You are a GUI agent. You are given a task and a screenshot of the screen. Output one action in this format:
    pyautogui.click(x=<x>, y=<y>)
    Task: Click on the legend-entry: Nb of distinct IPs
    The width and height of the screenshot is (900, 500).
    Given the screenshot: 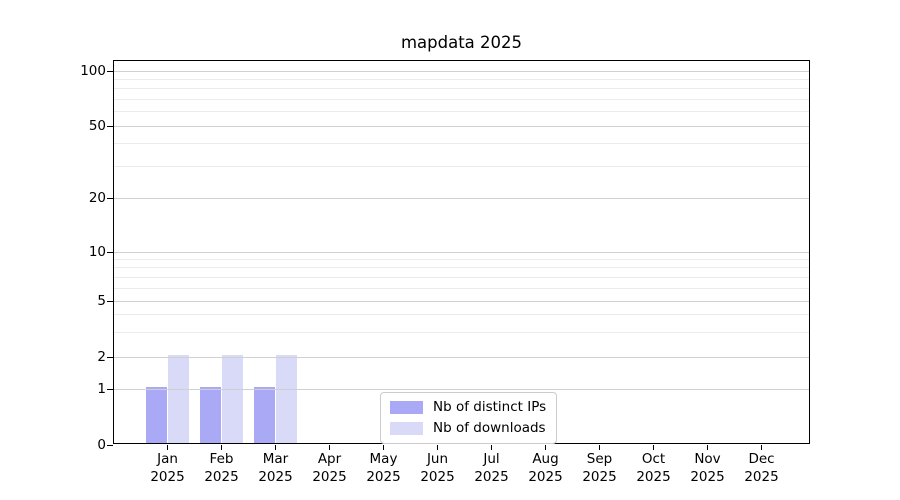 What is the action you would take?
    pyautogui.click(x=468, y=407)
    